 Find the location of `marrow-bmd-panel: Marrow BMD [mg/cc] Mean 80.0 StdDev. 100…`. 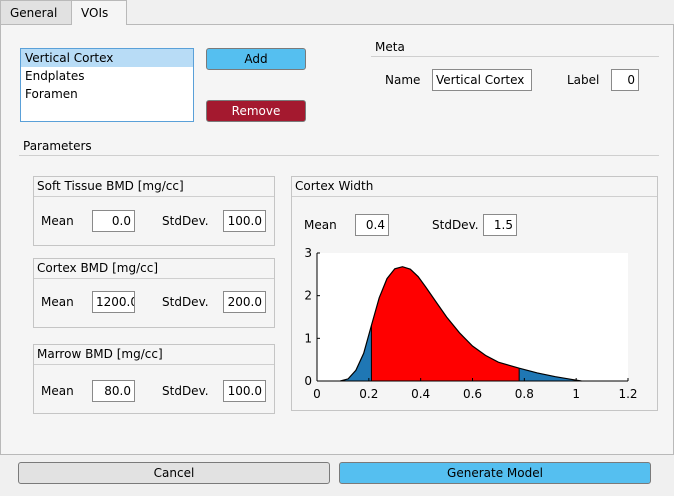

marrow-bmd-panel: Marrow BMD [mg/cc] Mean 80.0 StdDev. 100… is located at coordinates (154, 379).